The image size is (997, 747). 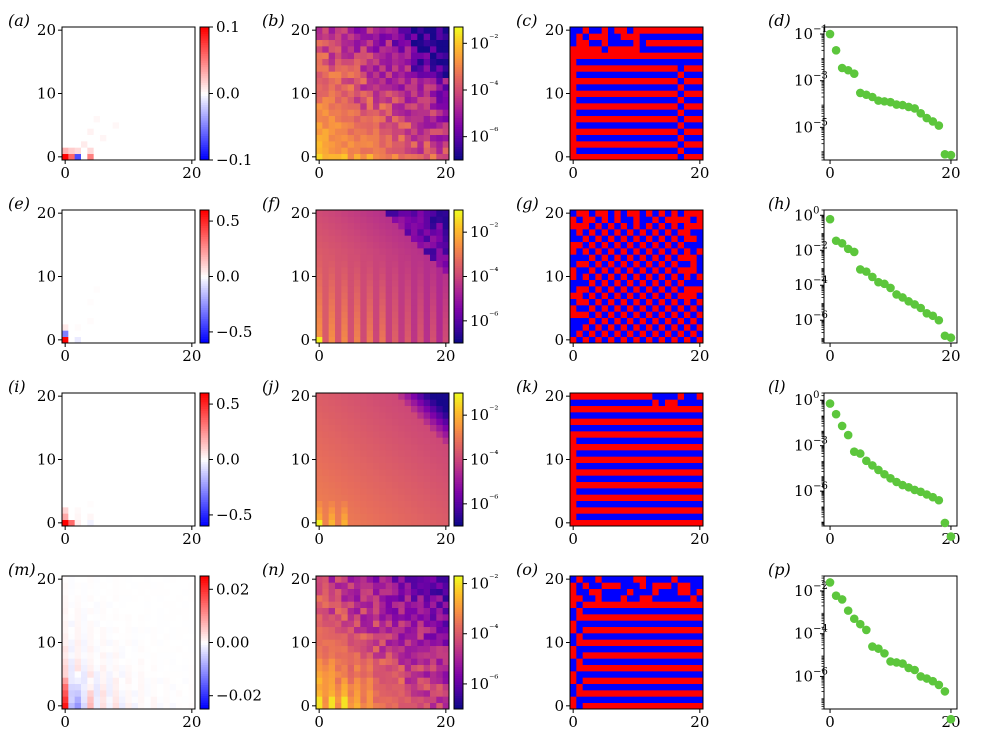 What do you see at coordinates (884, 474) in the screenshot?
I see `data-point` at bounding box center [884, 474].